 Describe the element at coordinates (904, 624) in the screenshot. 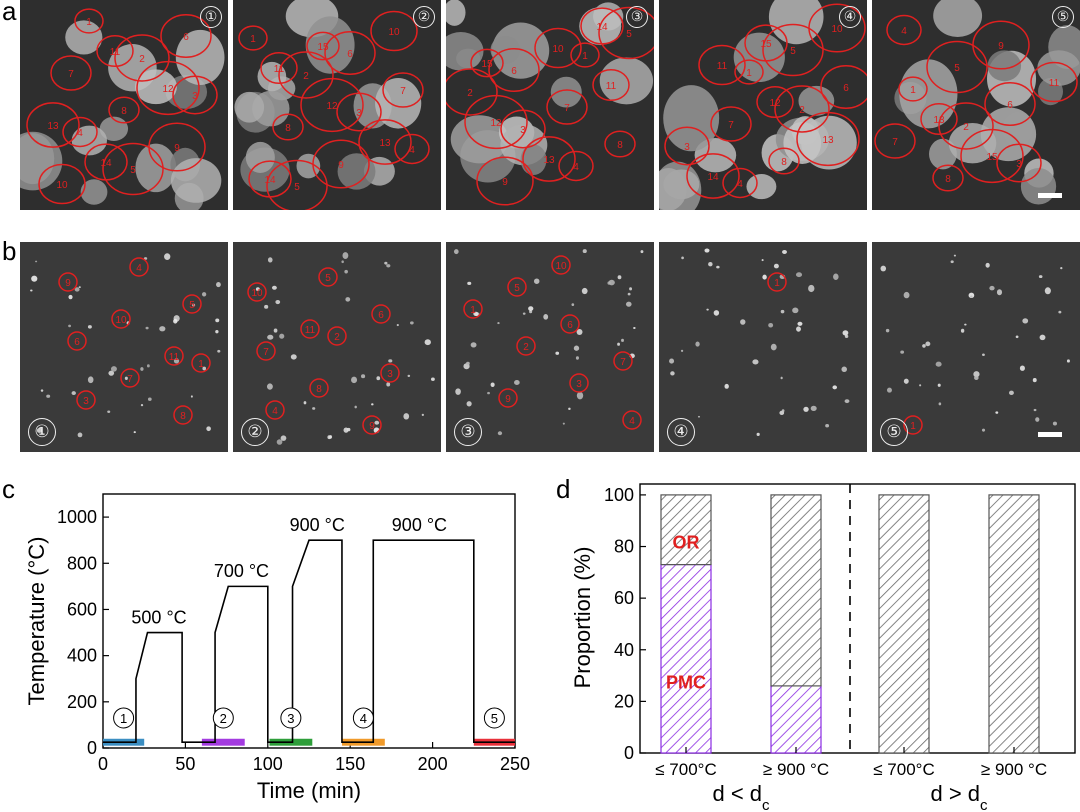

I see `bar-or` at that location.